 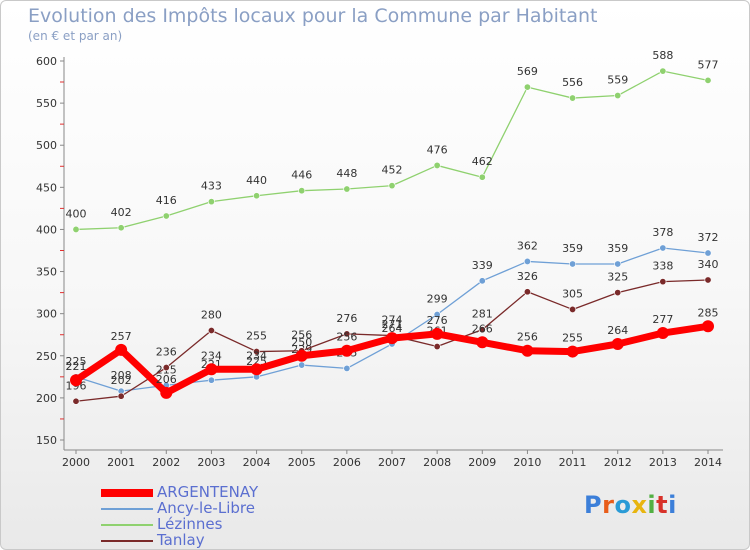 I want to click on data-label: 250, so click(x=301, y=342).